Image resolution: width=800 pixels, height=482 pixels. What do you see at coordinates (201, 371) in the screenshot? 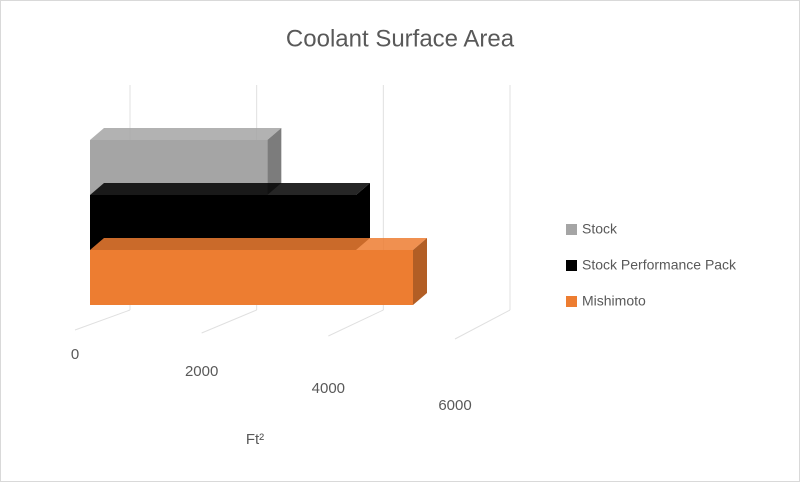
I see `x-tick-label: 2000` at bounding box center [201, 371].